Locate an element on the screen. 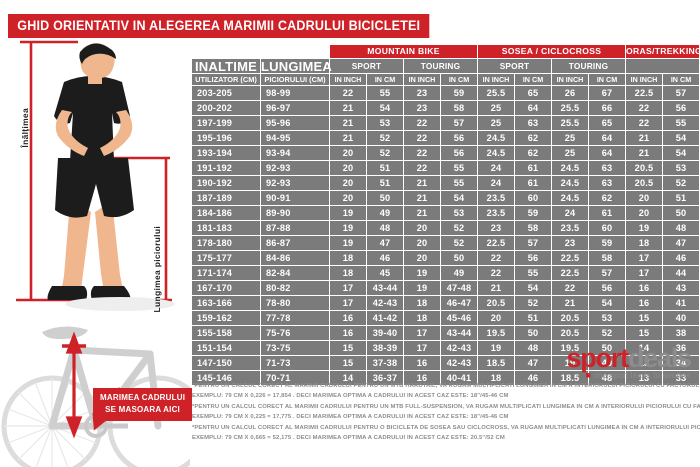 The height and width of the screenshot is (467, 700). logo-wordmark: sportdeals is located at coordinates (629, 358).